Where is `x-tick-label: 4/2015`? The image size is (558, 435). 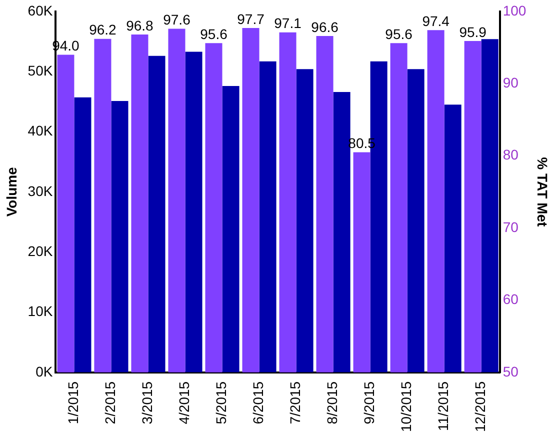
x-tick-label: 4/2015 is located at coordinates (184, 402).